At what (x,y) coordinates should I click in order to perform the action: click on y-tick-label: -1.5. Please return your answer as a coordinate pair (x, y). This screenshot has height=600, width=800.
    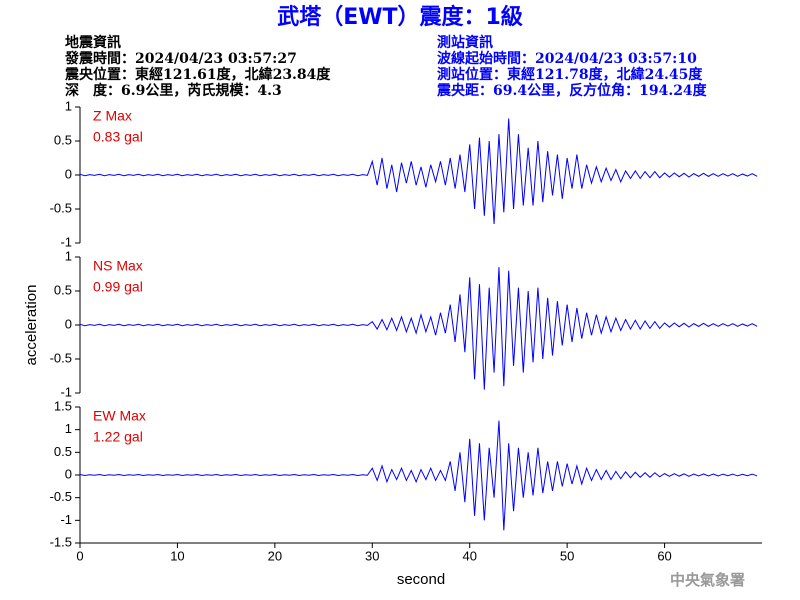
    Looking at the image, I should click on (61, 541).